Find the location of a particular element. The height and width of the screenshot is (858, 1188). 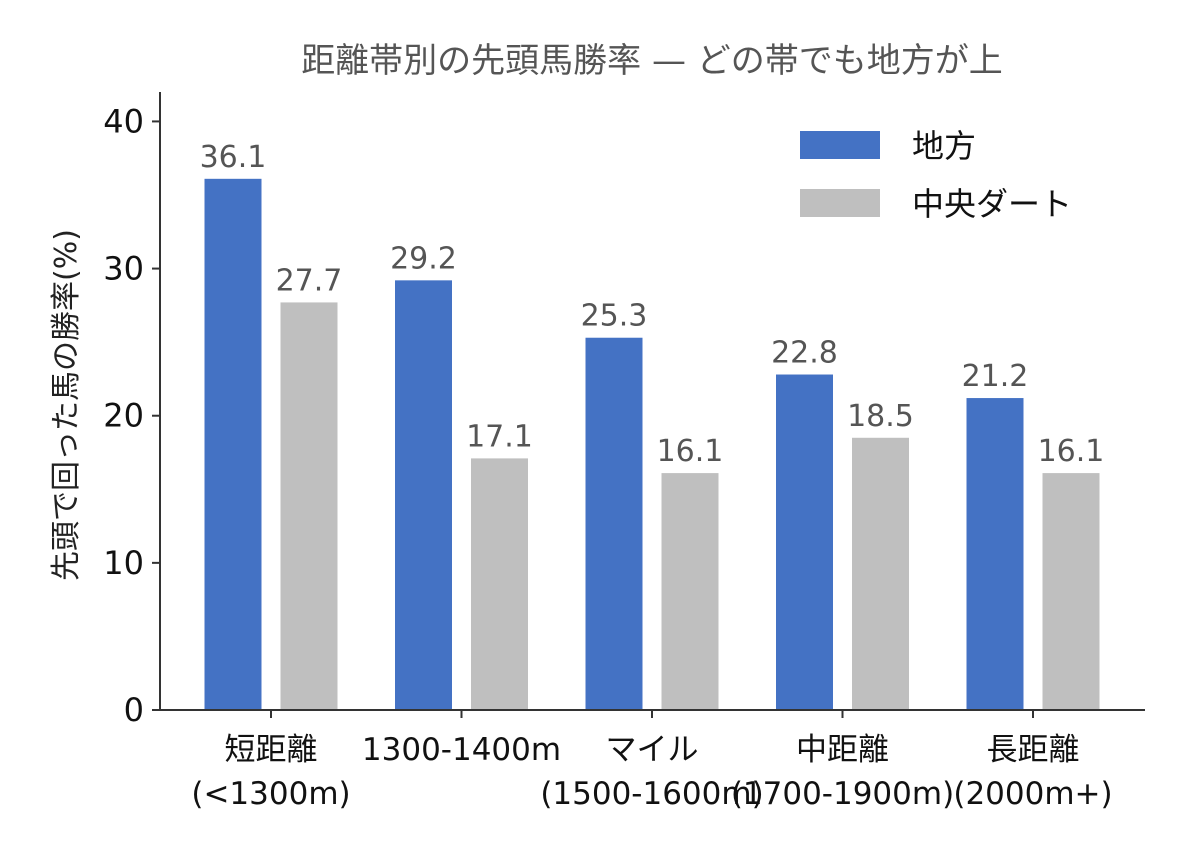

x-tick-label: 1300-1400m is located at coordinates (461, 750).